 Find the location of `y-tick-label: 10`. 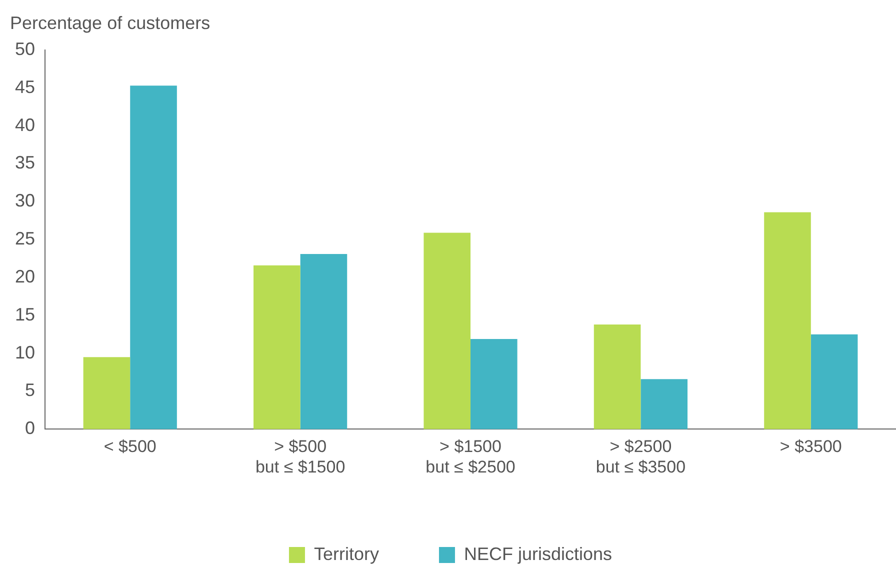

y-tick-label: 10 is located at coordinates (25, 352).